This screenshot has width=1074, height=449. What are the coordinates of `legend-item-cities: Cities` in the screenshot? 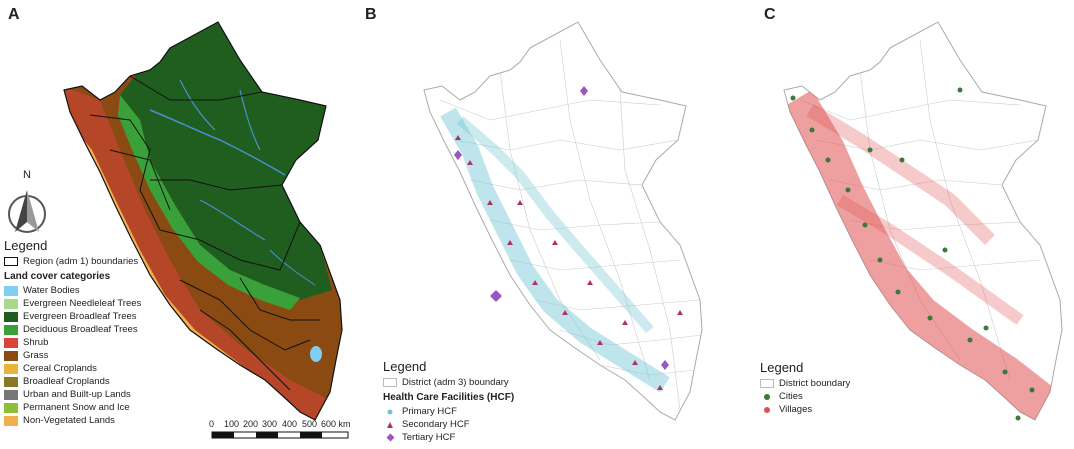 It's located at (805, 396).